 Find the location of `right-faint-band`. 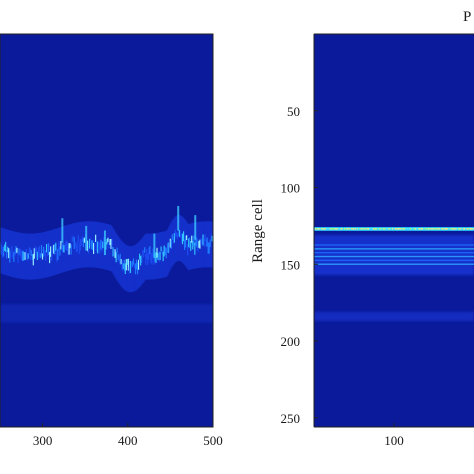

right-faint-band is located at coordinates (394, 316).